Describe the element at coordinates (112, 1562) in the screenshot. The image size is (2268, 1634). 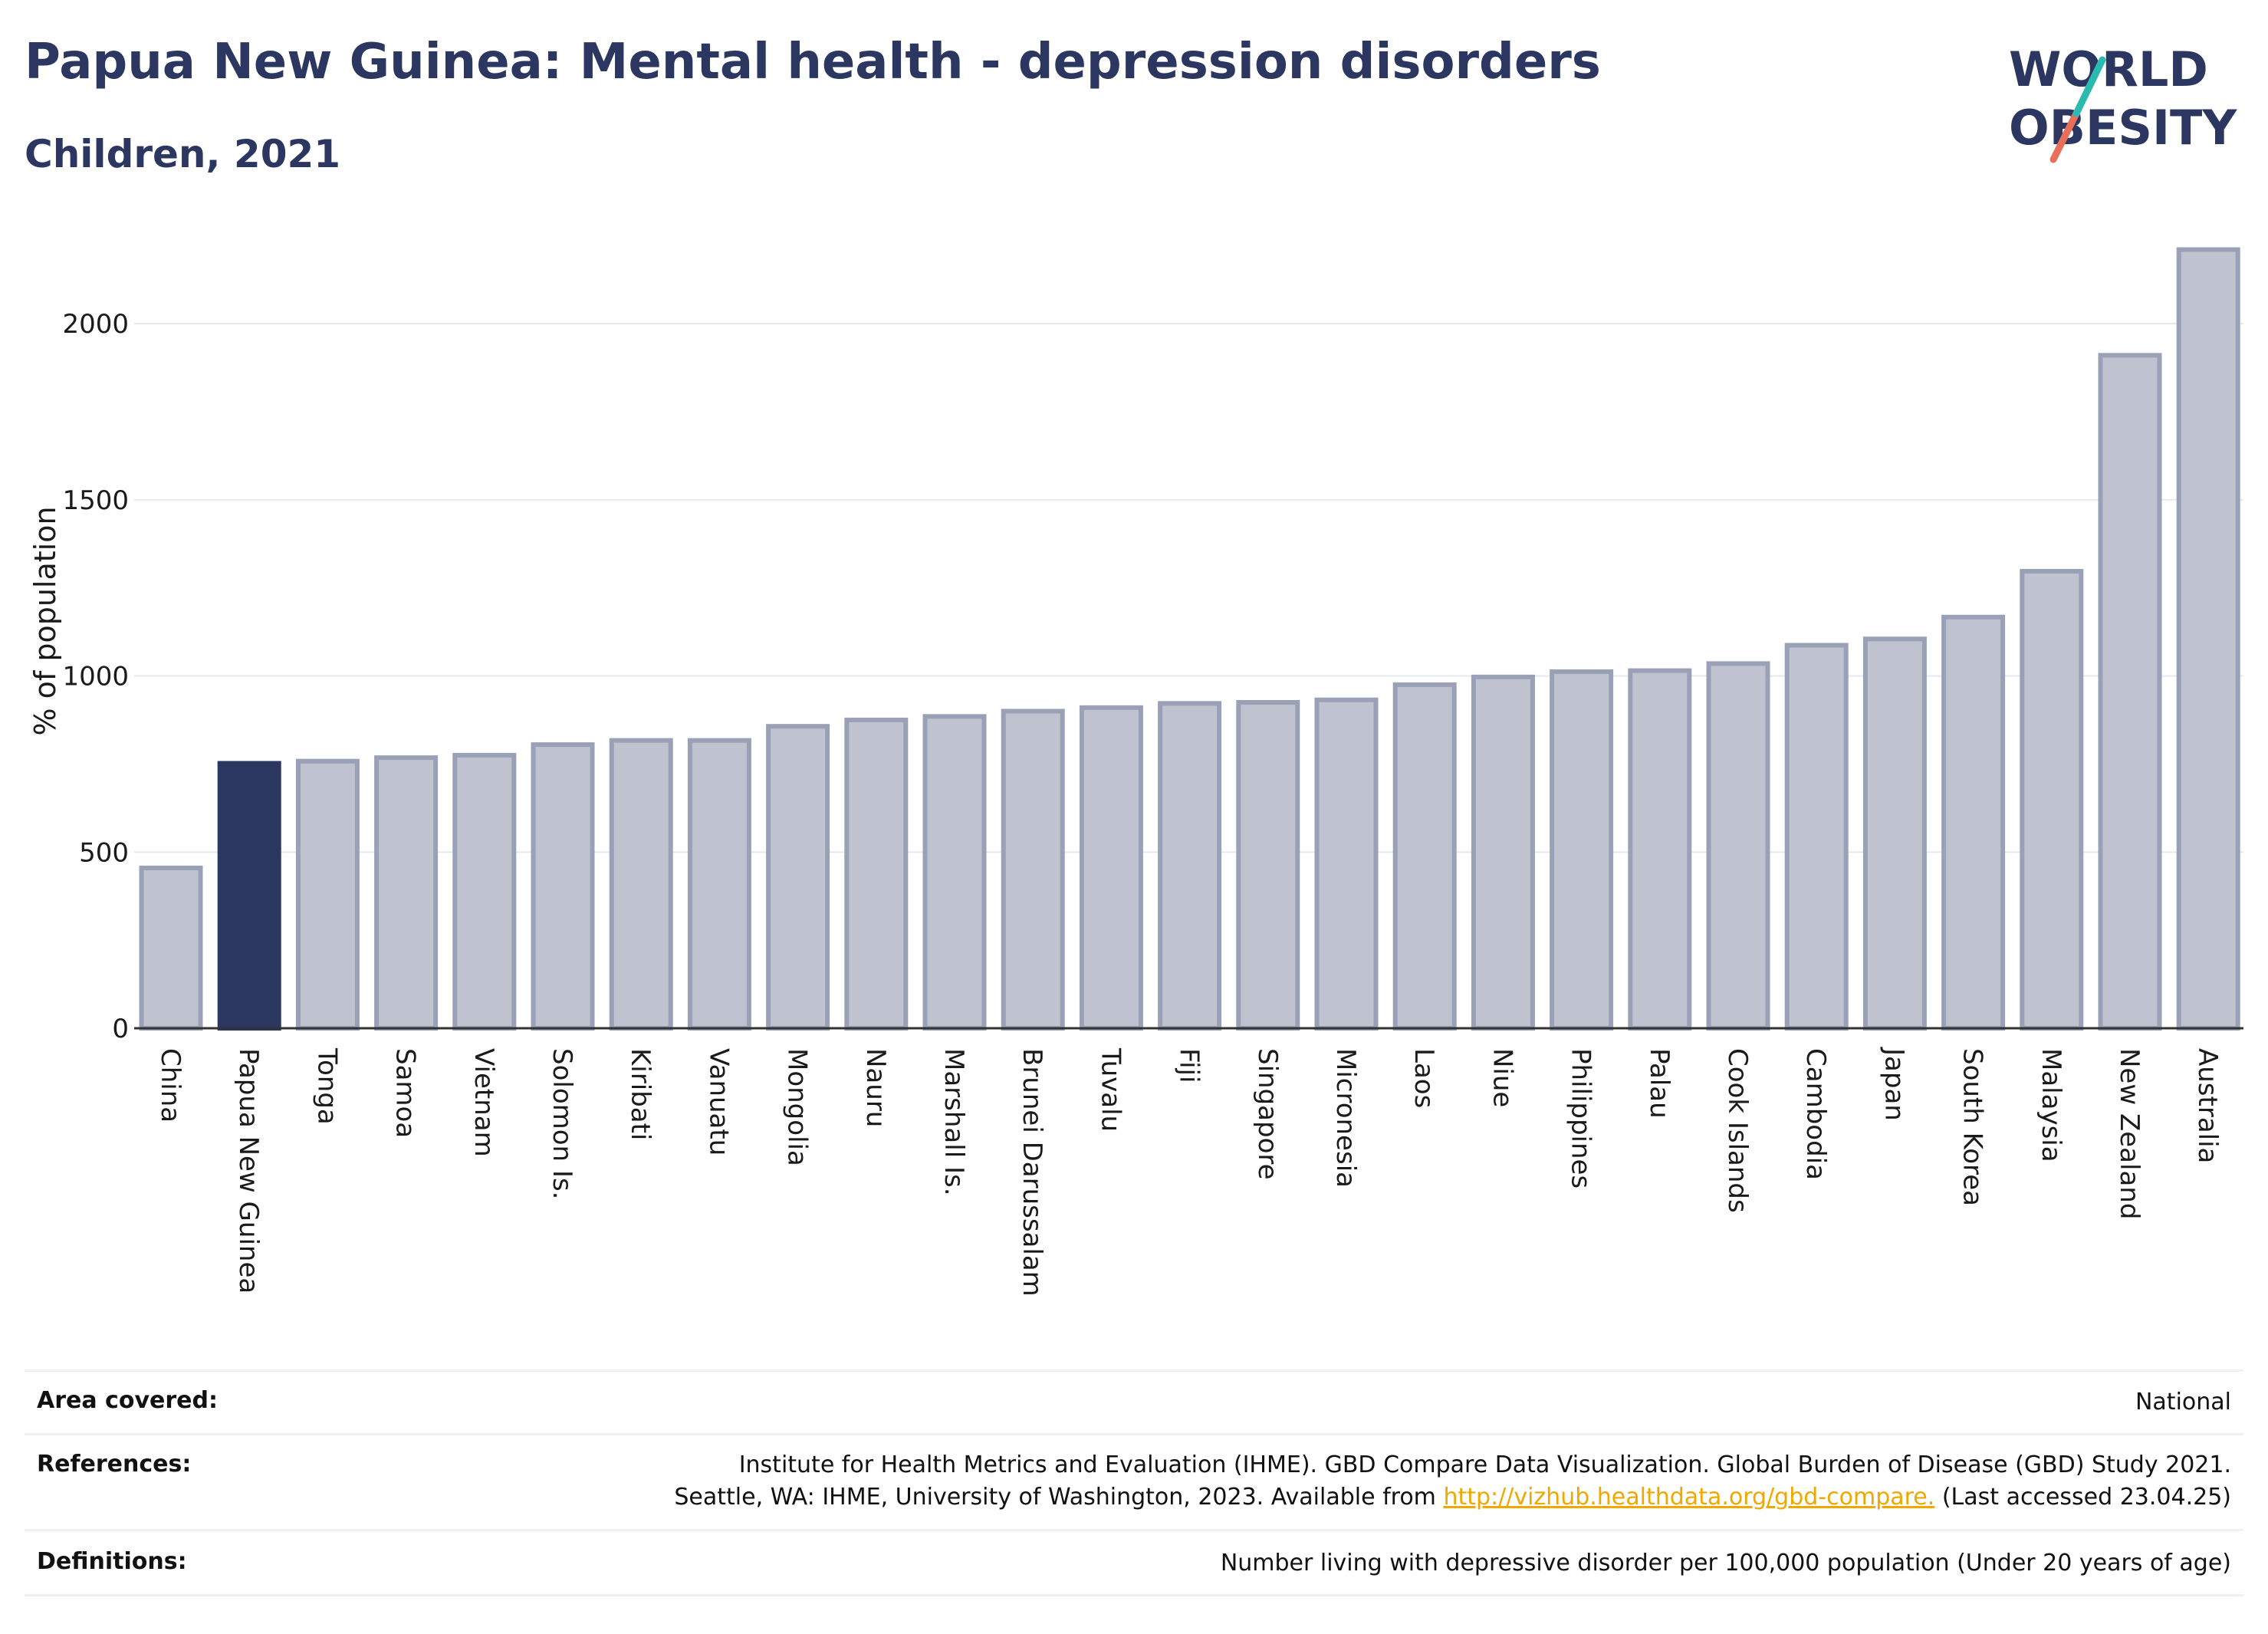
I see `definitions-label: Definitions:` at that location.